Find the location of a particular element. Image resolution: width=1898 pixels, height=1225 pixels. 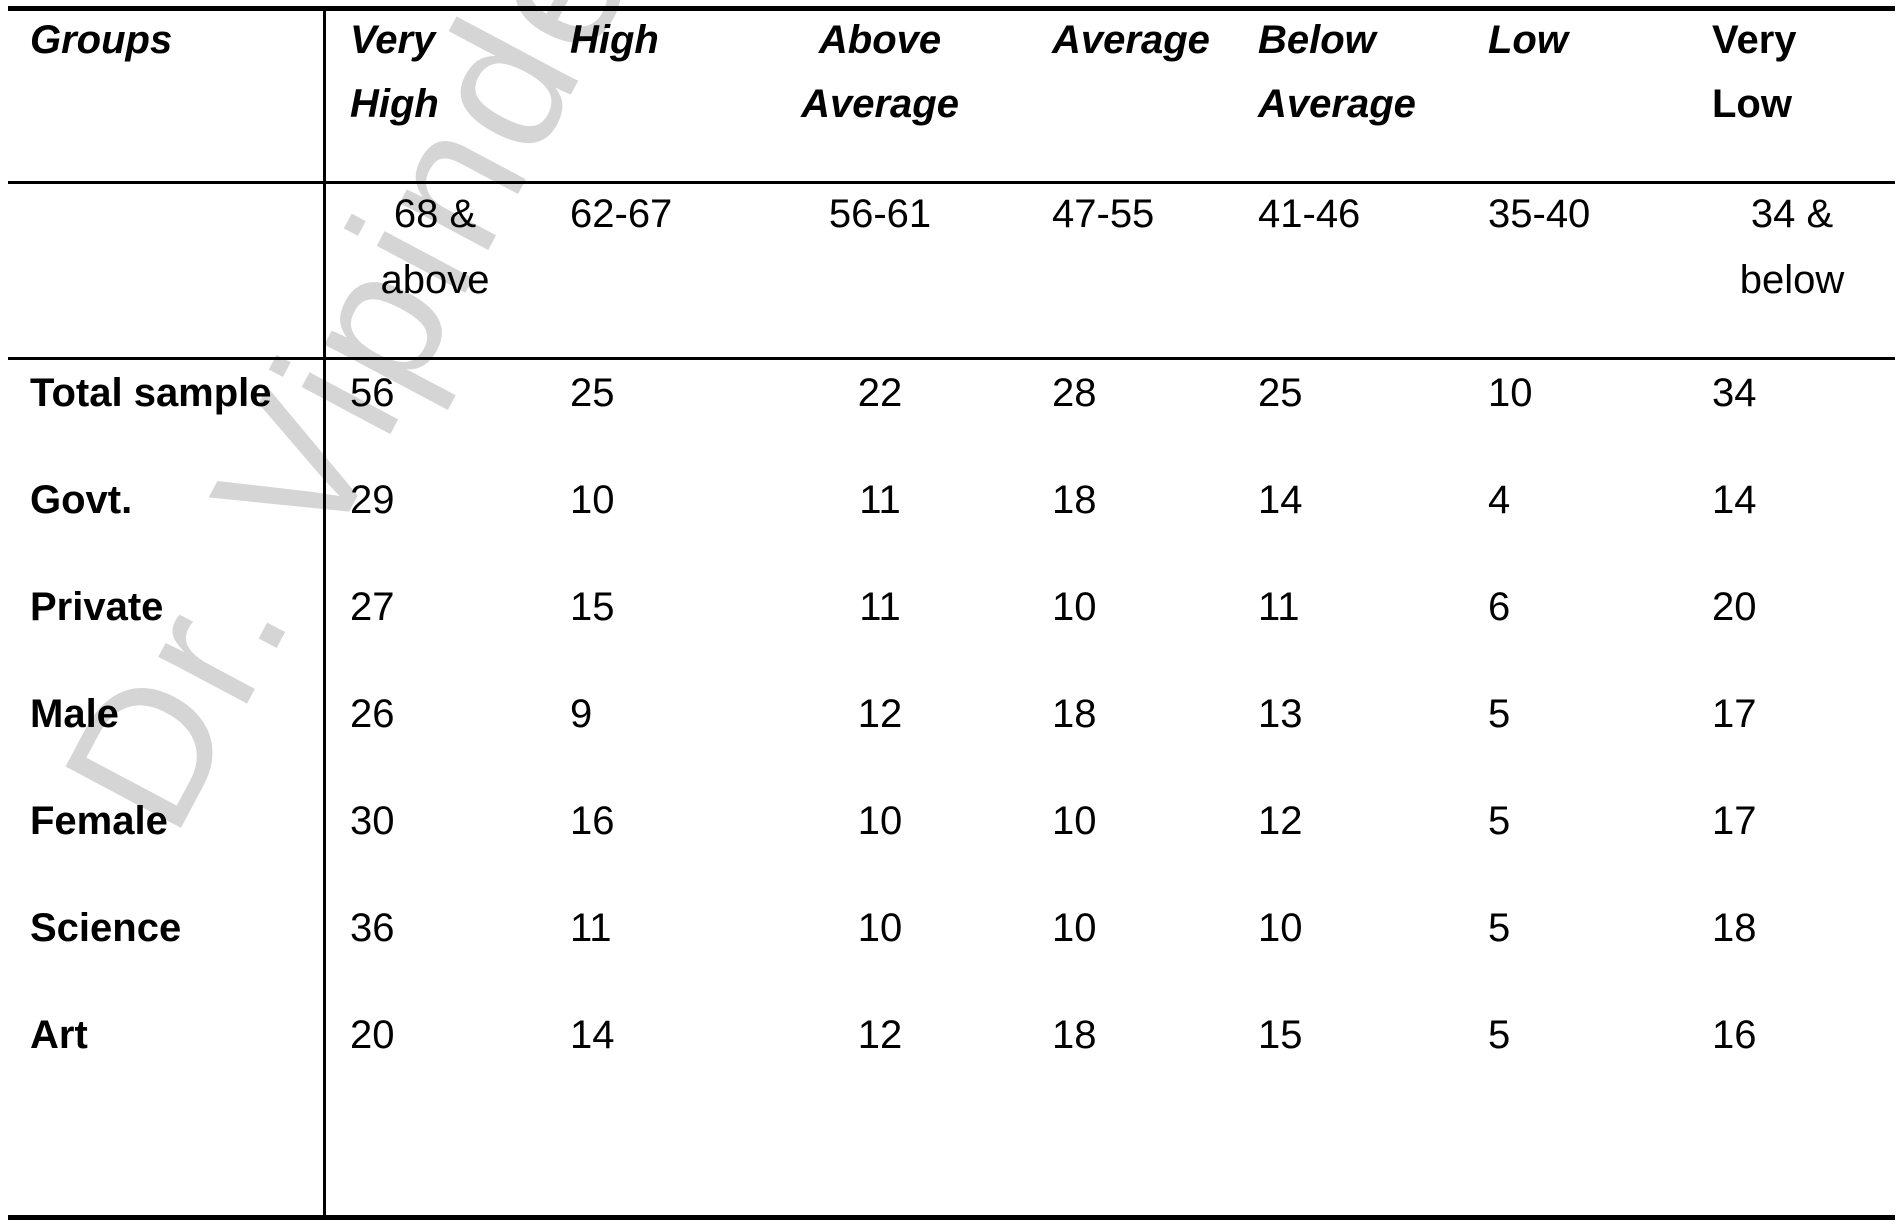

row-label: Male is located at coordinates (74, 714).